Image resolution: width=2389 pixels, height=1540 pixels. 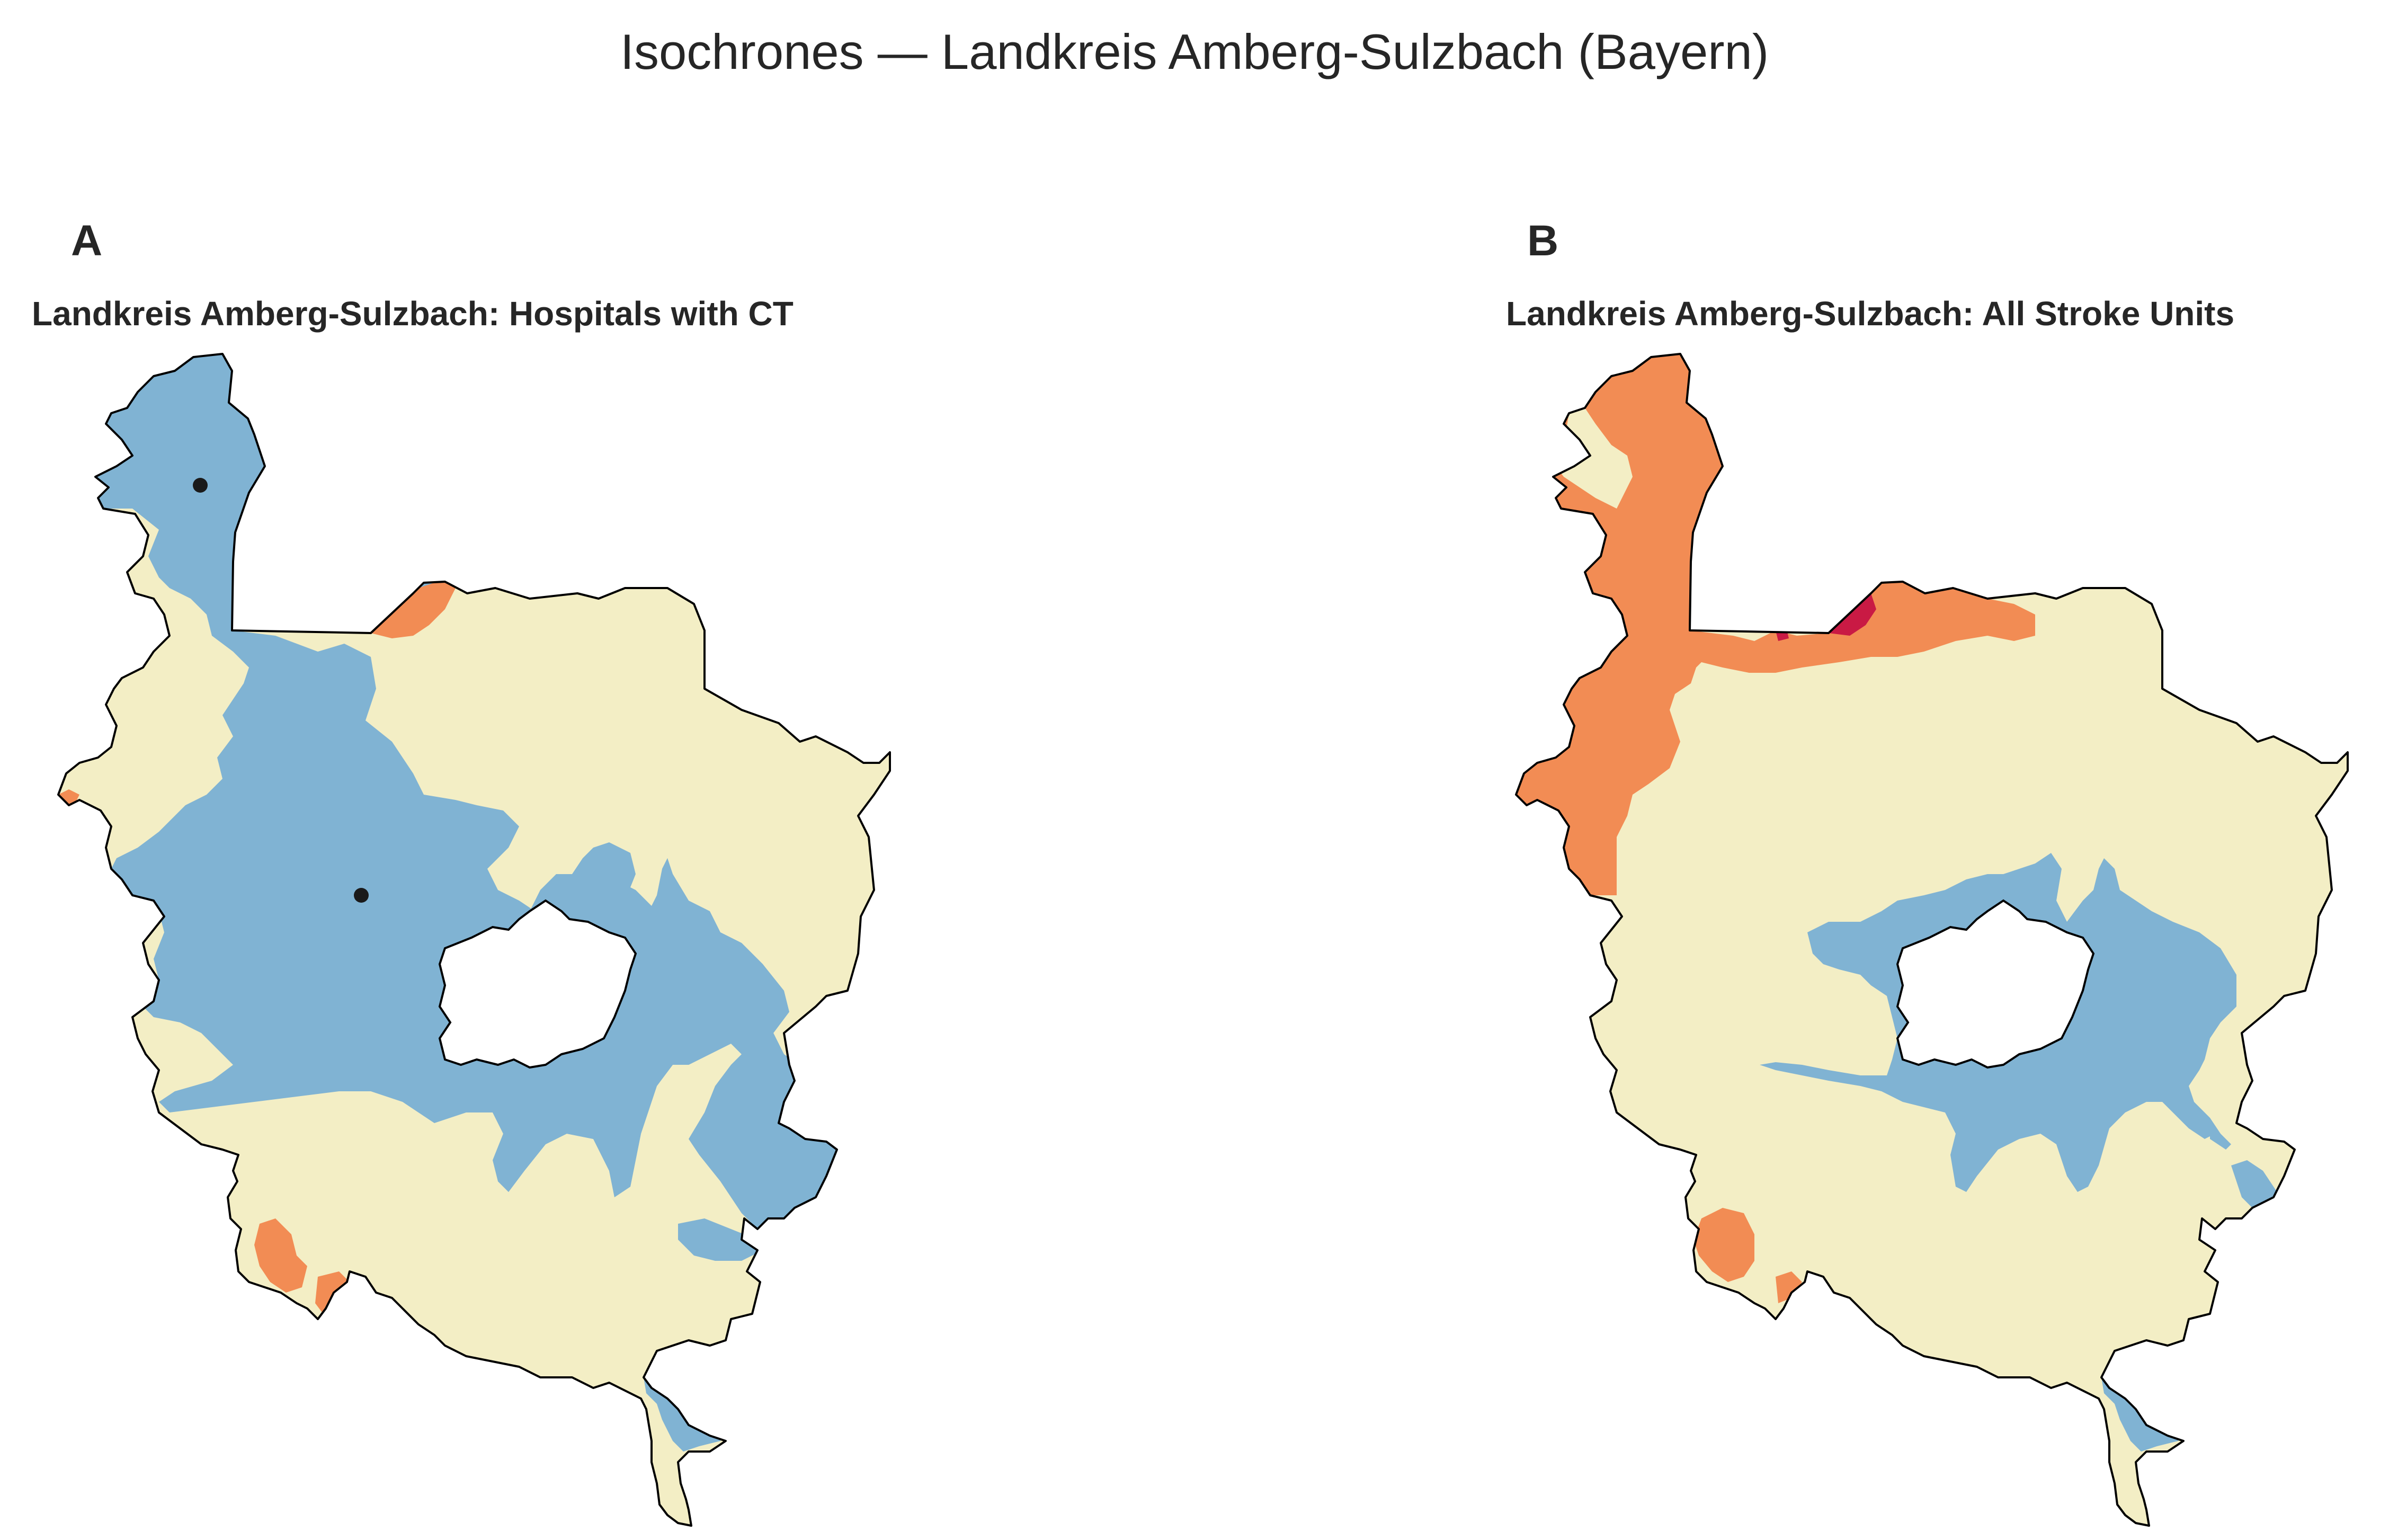 I want to click on panel-a-isochrone-fast-southeast, so click(x=720, y=1240).